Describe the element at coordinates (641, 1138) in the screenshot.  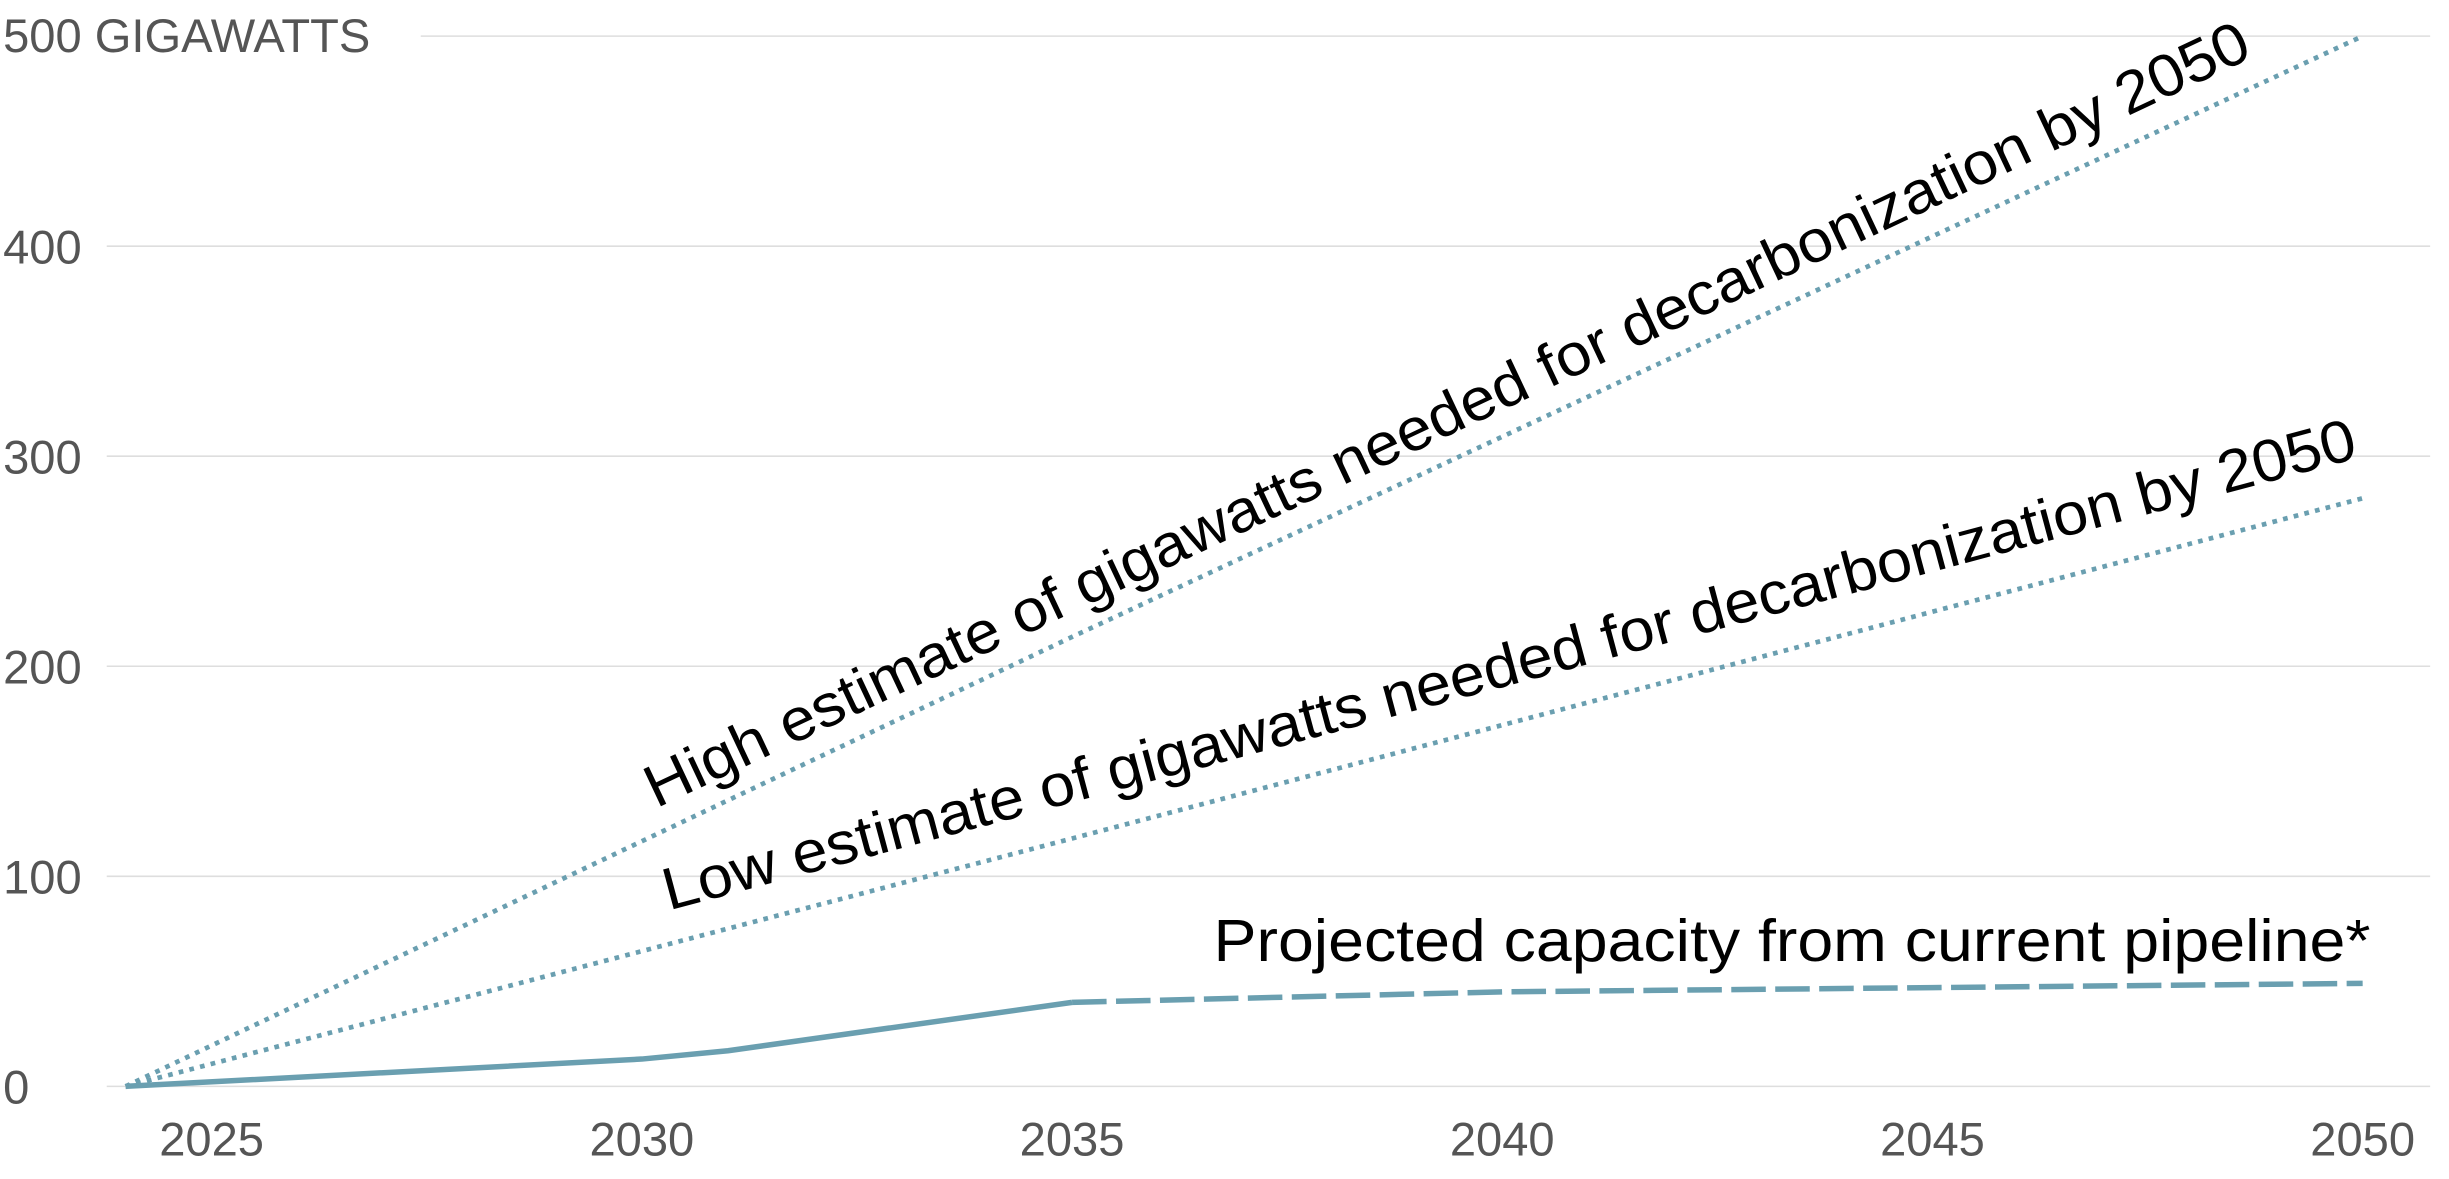
I see `x-tick-label: 2030` at that location.